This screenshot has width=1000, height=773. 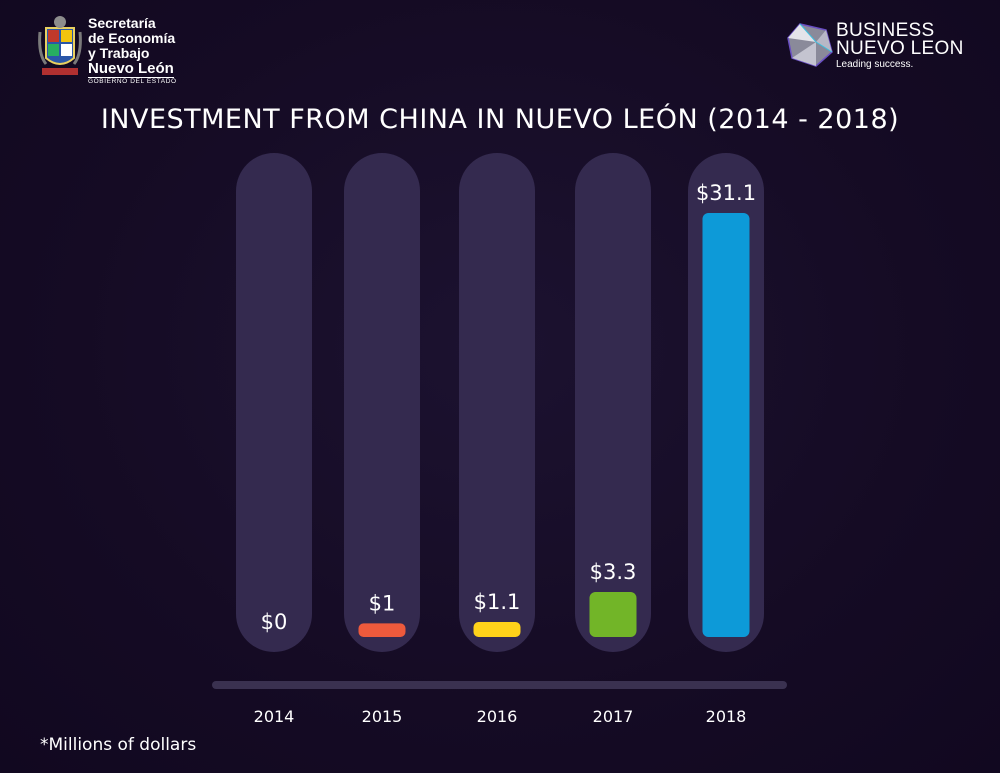 What do you see at coordinates (810, 45) in the screenshot?
I see `crystal-icon` at bounding box center [810, 45].